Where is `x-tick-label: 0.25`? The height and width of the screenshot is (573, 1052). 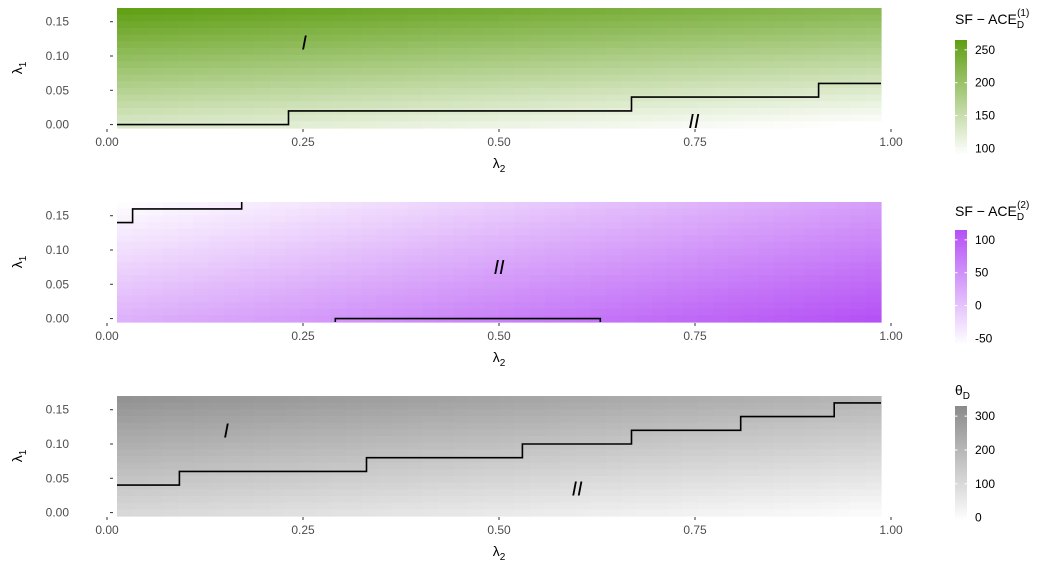
x-tick-label: 0.25 is located at coordinates (303, 336).